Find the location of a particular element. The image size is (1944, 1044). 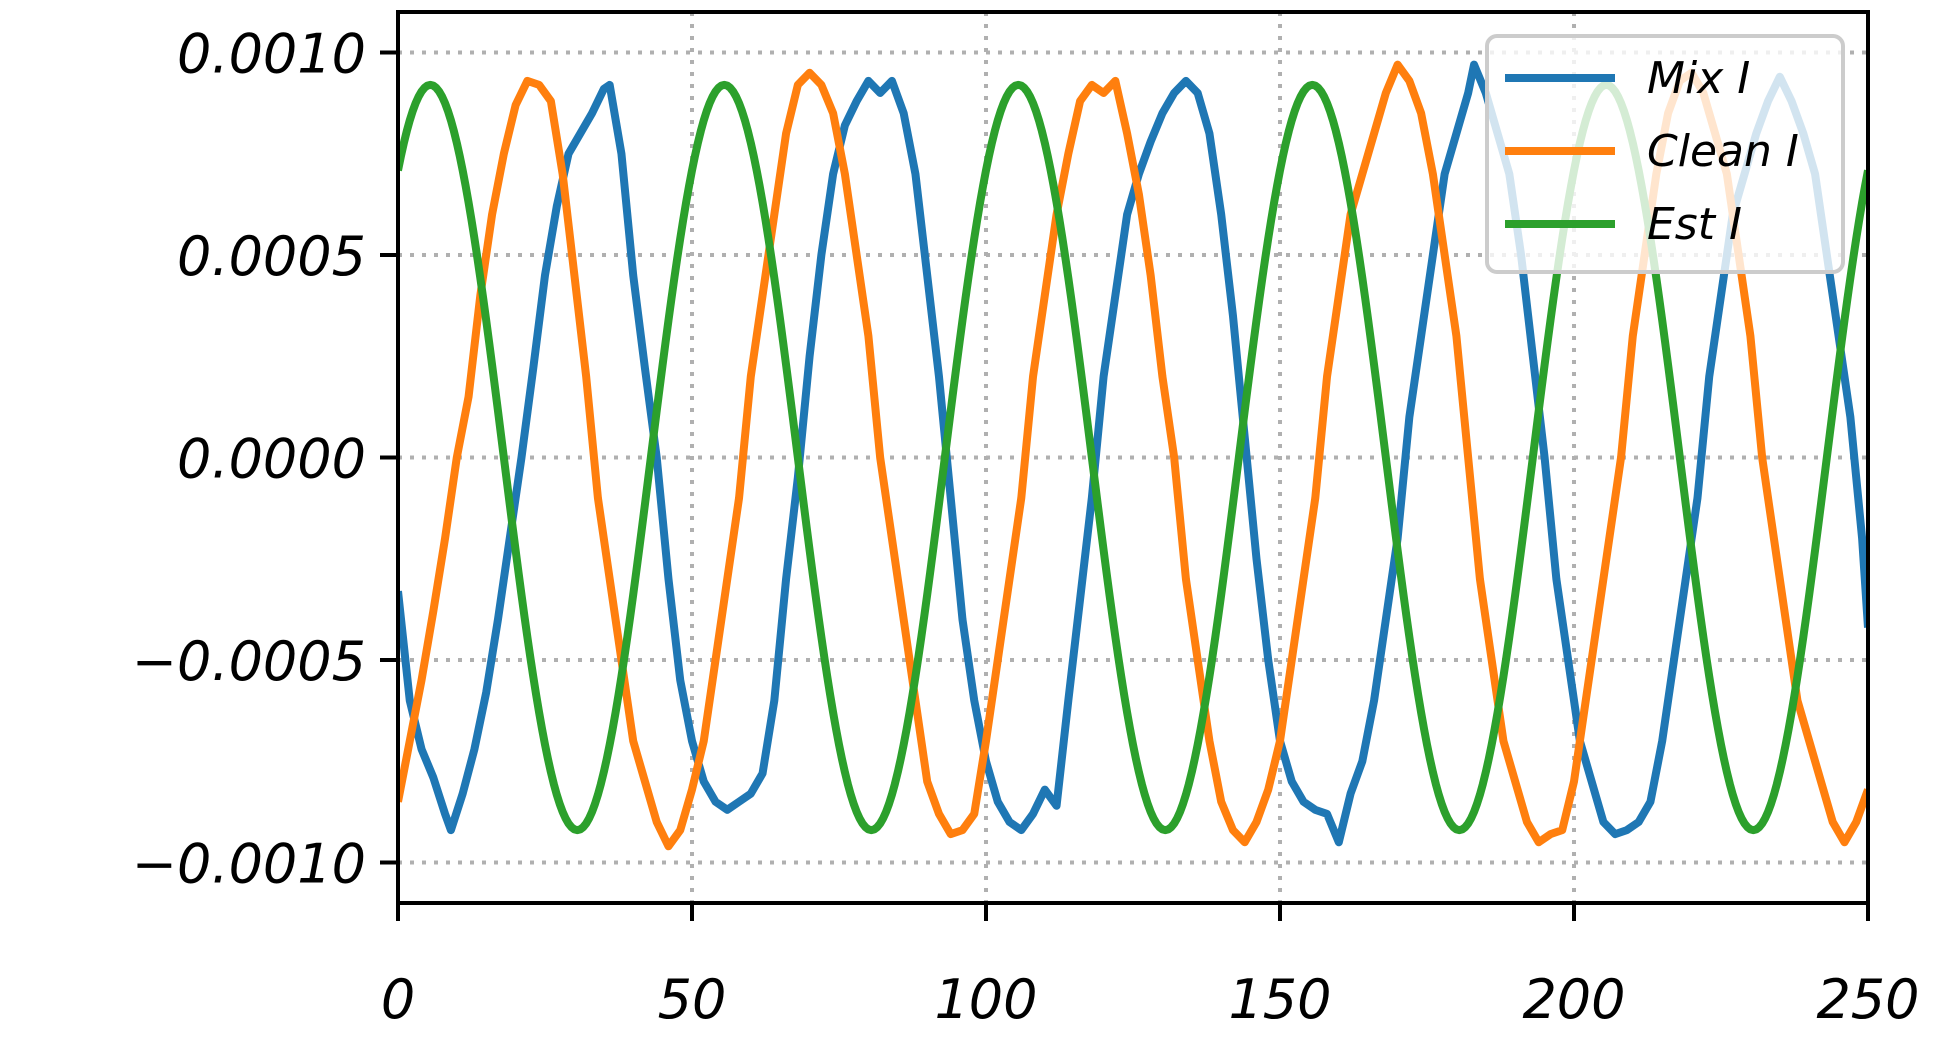

x-tick-label: 150 is located at coordinates (1279, 999).